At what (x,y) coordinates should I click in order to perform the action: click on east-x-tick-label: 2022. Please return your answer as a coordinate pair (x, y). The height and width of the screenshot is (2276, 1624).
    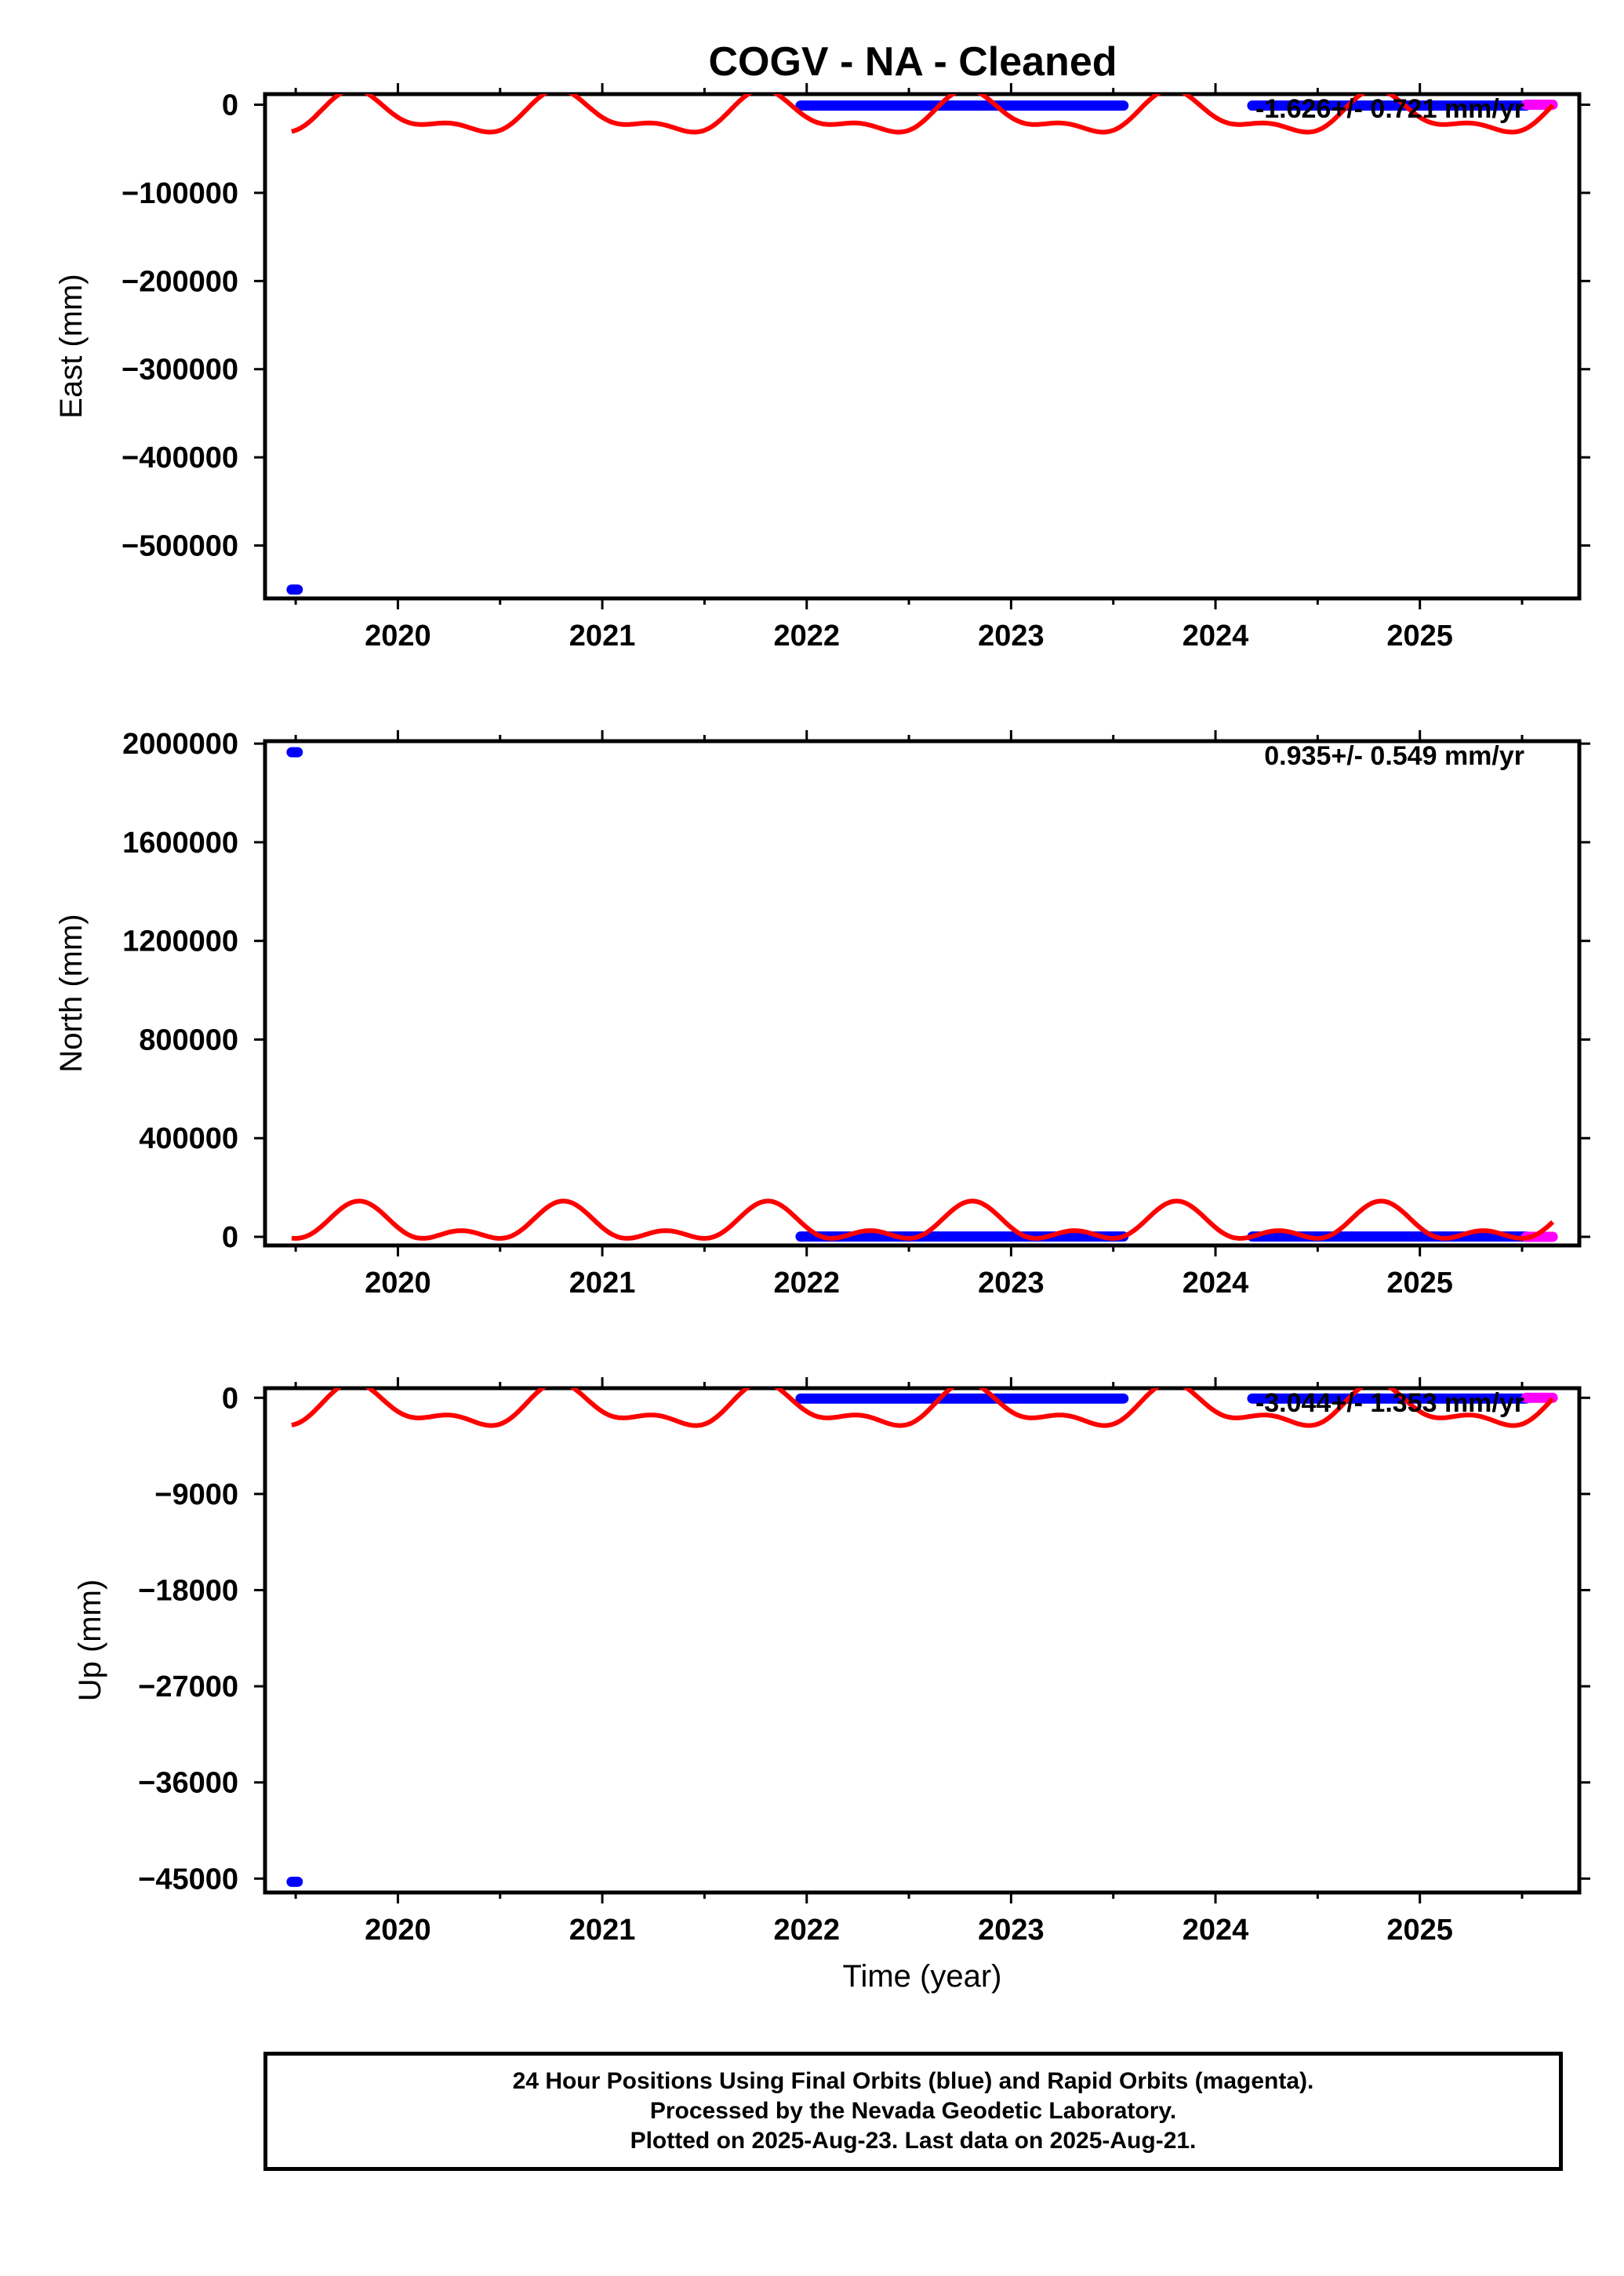
    Looking at the image, I should click on (806, 636).